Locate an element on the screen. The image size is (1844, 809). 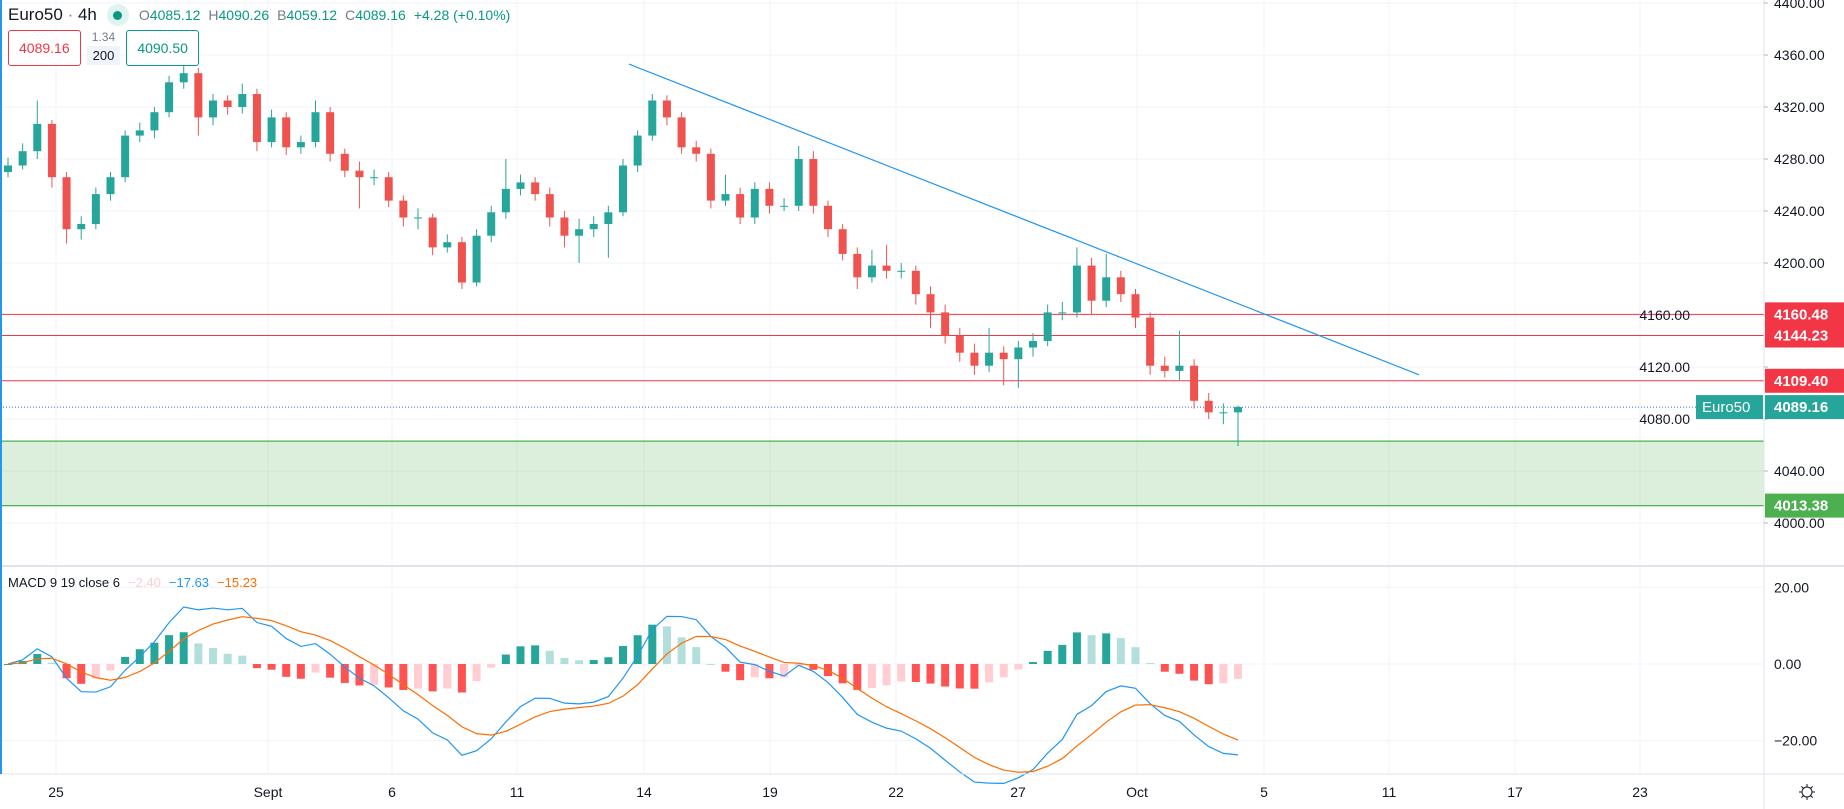
high-label: H is located at coordinates (213, 15).